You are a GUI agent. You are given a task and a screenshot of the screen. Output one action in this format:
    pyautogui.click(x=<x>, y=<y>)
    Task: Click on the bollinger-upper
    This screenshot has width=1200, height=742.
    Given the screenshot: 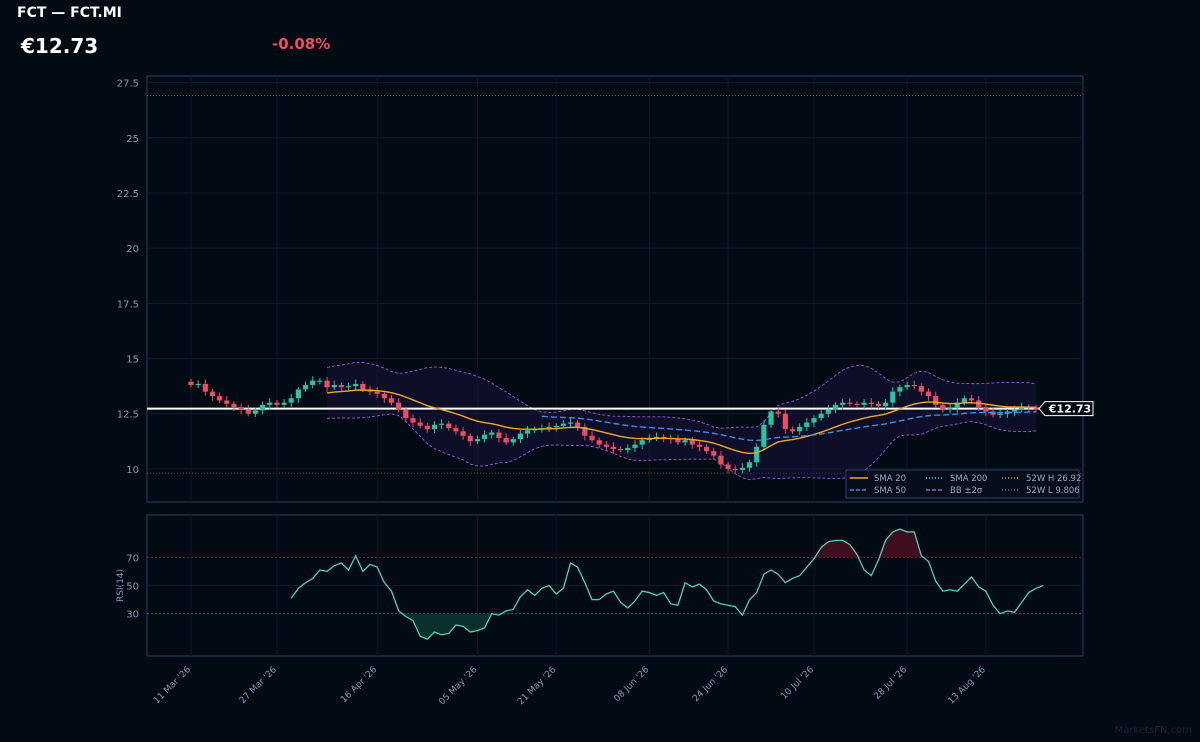 What is the action you would take?
    pyautogui.click(x=681, y=395)
    